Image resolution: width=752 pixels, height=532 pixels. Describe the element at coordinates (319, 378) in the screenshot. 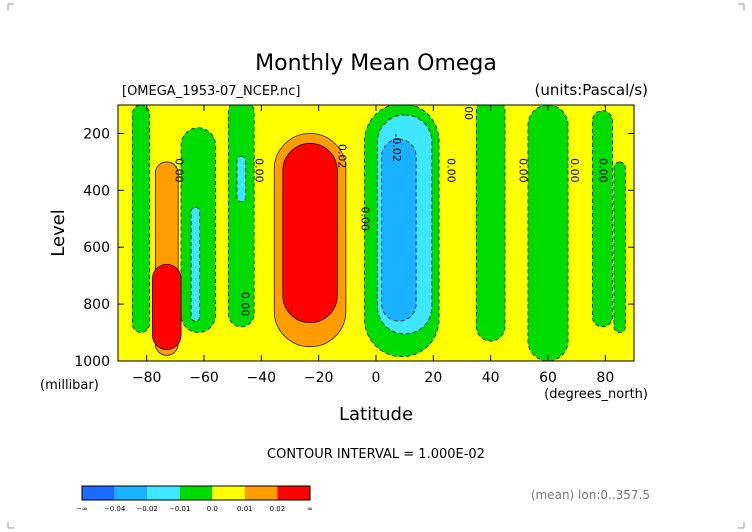

I see `x-tick-label: −20` at that location.